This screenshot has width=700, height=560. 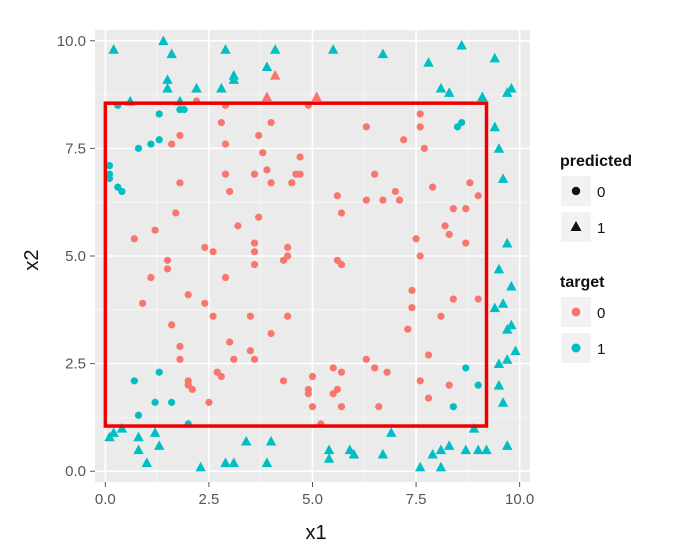 What do you see at coordinates (416, 499) in the screenshot?
I see `x-tick-label: 7.5` at bounding box center [416, 499].